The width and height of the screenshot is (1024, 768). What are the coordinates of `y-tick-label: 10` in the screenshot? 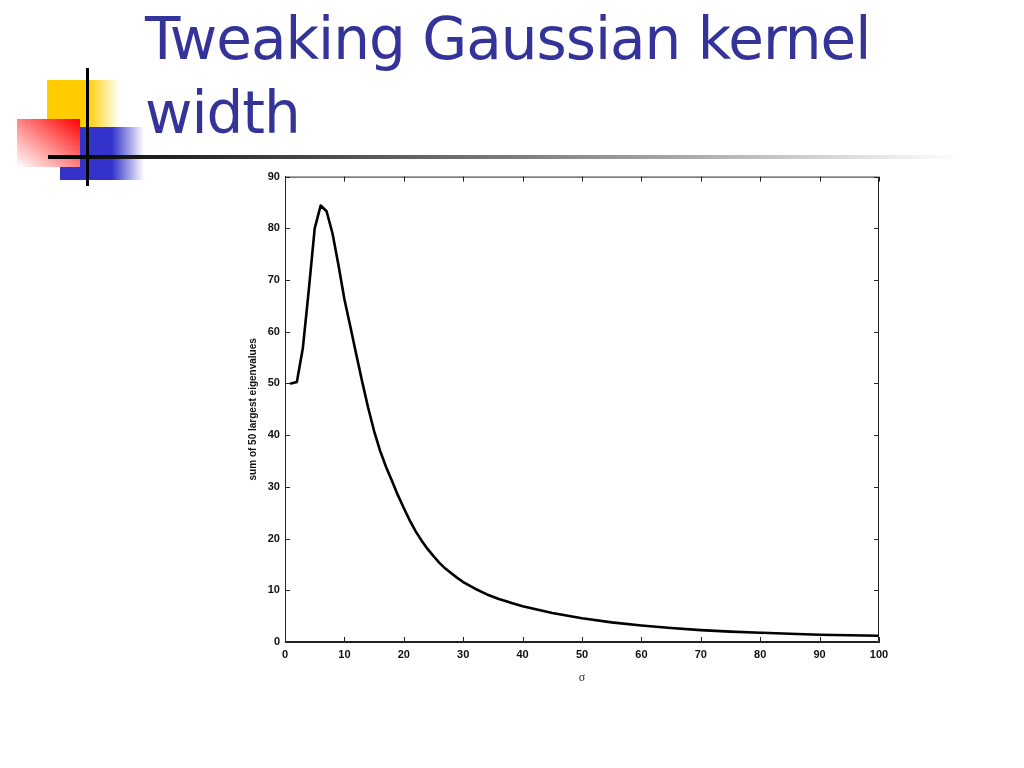 It's located at (273, 589).